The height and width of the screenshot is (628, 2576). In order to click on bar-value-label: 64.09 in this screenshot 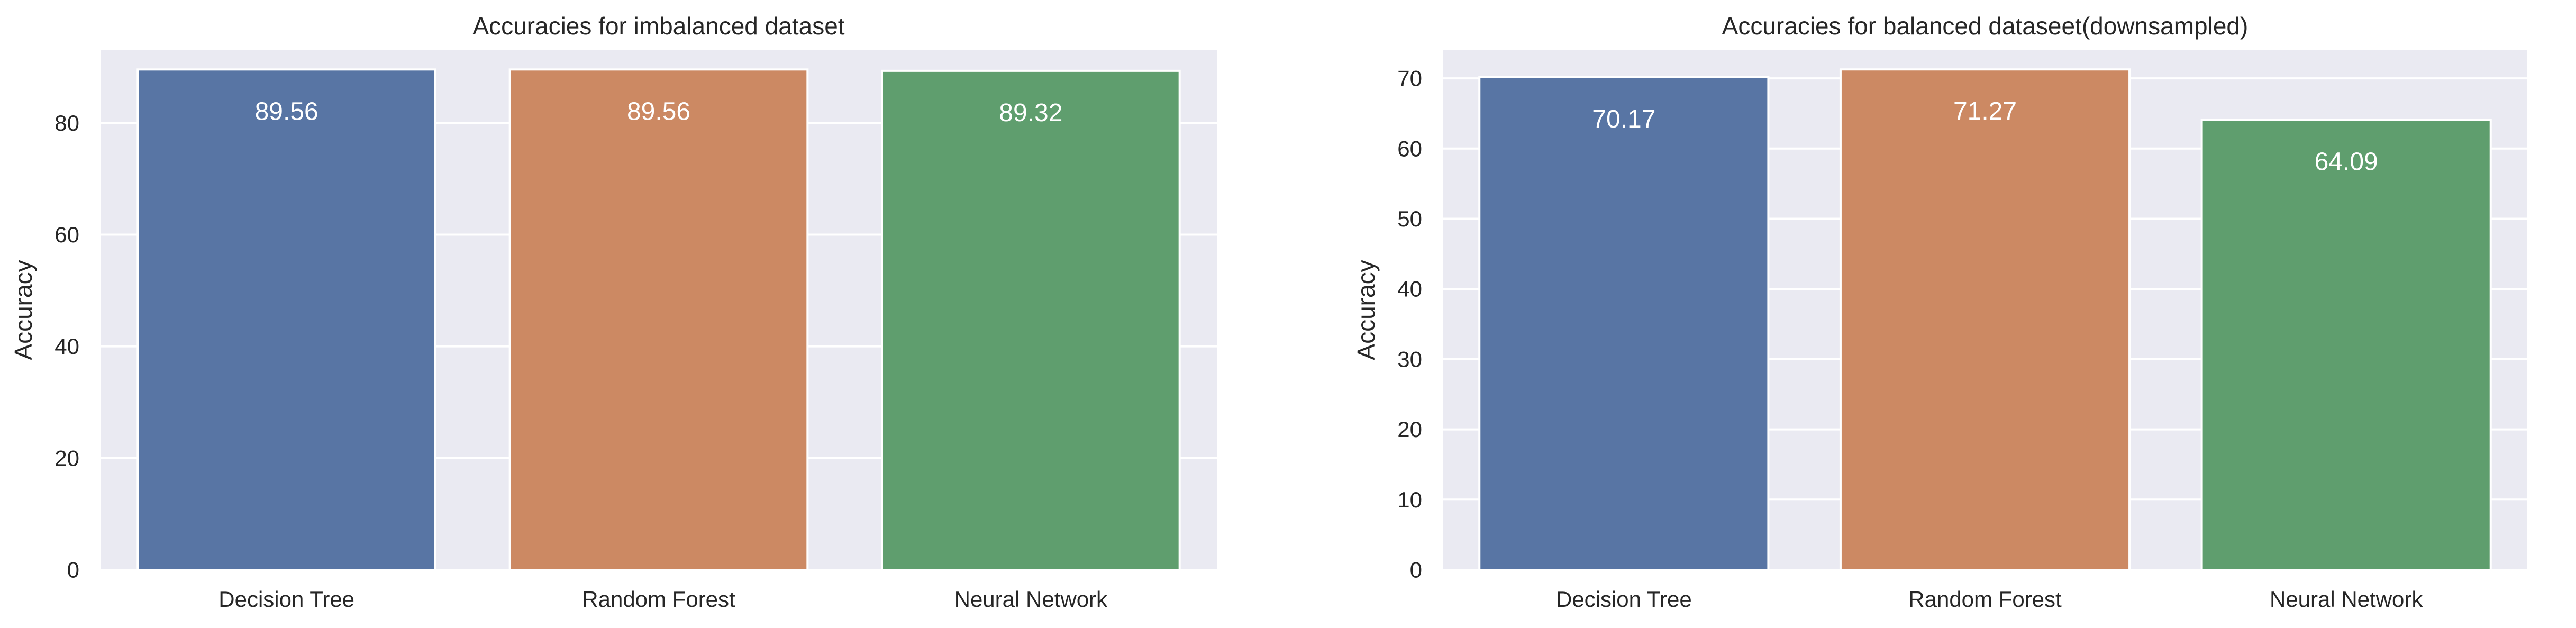, I will do `click(2346, 162)`.